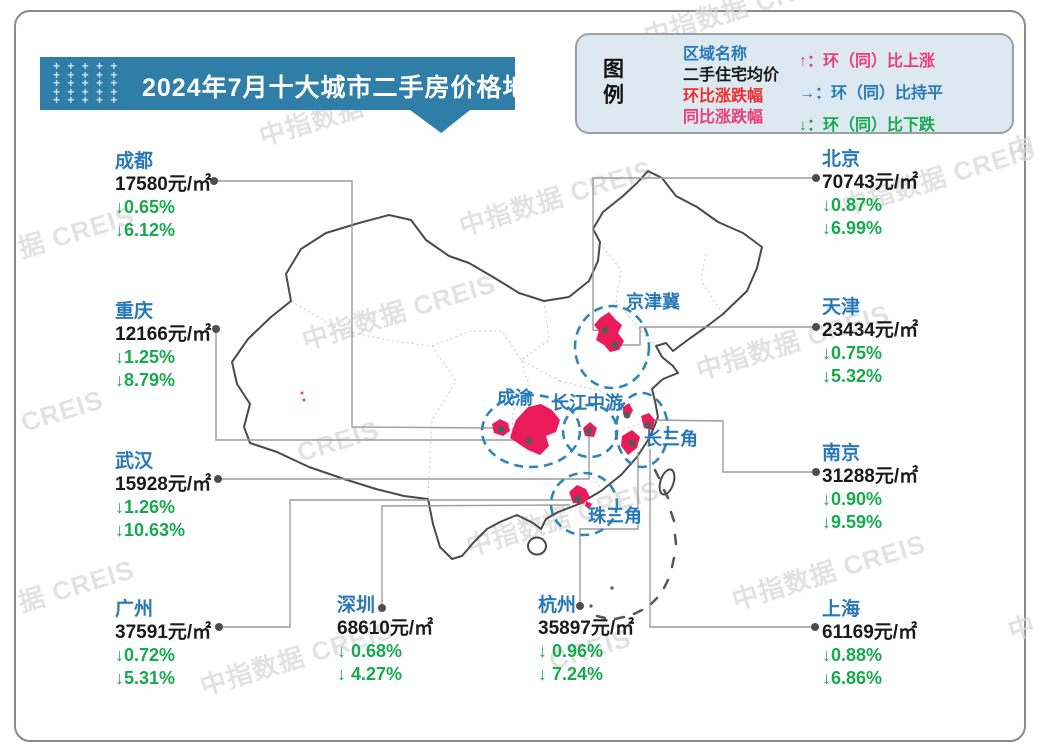  What do you see at coordinates (571, 674) in the screenshot?
I see `city-yoy-change: ↓ 7.24%` at bounding box center [571, 674].